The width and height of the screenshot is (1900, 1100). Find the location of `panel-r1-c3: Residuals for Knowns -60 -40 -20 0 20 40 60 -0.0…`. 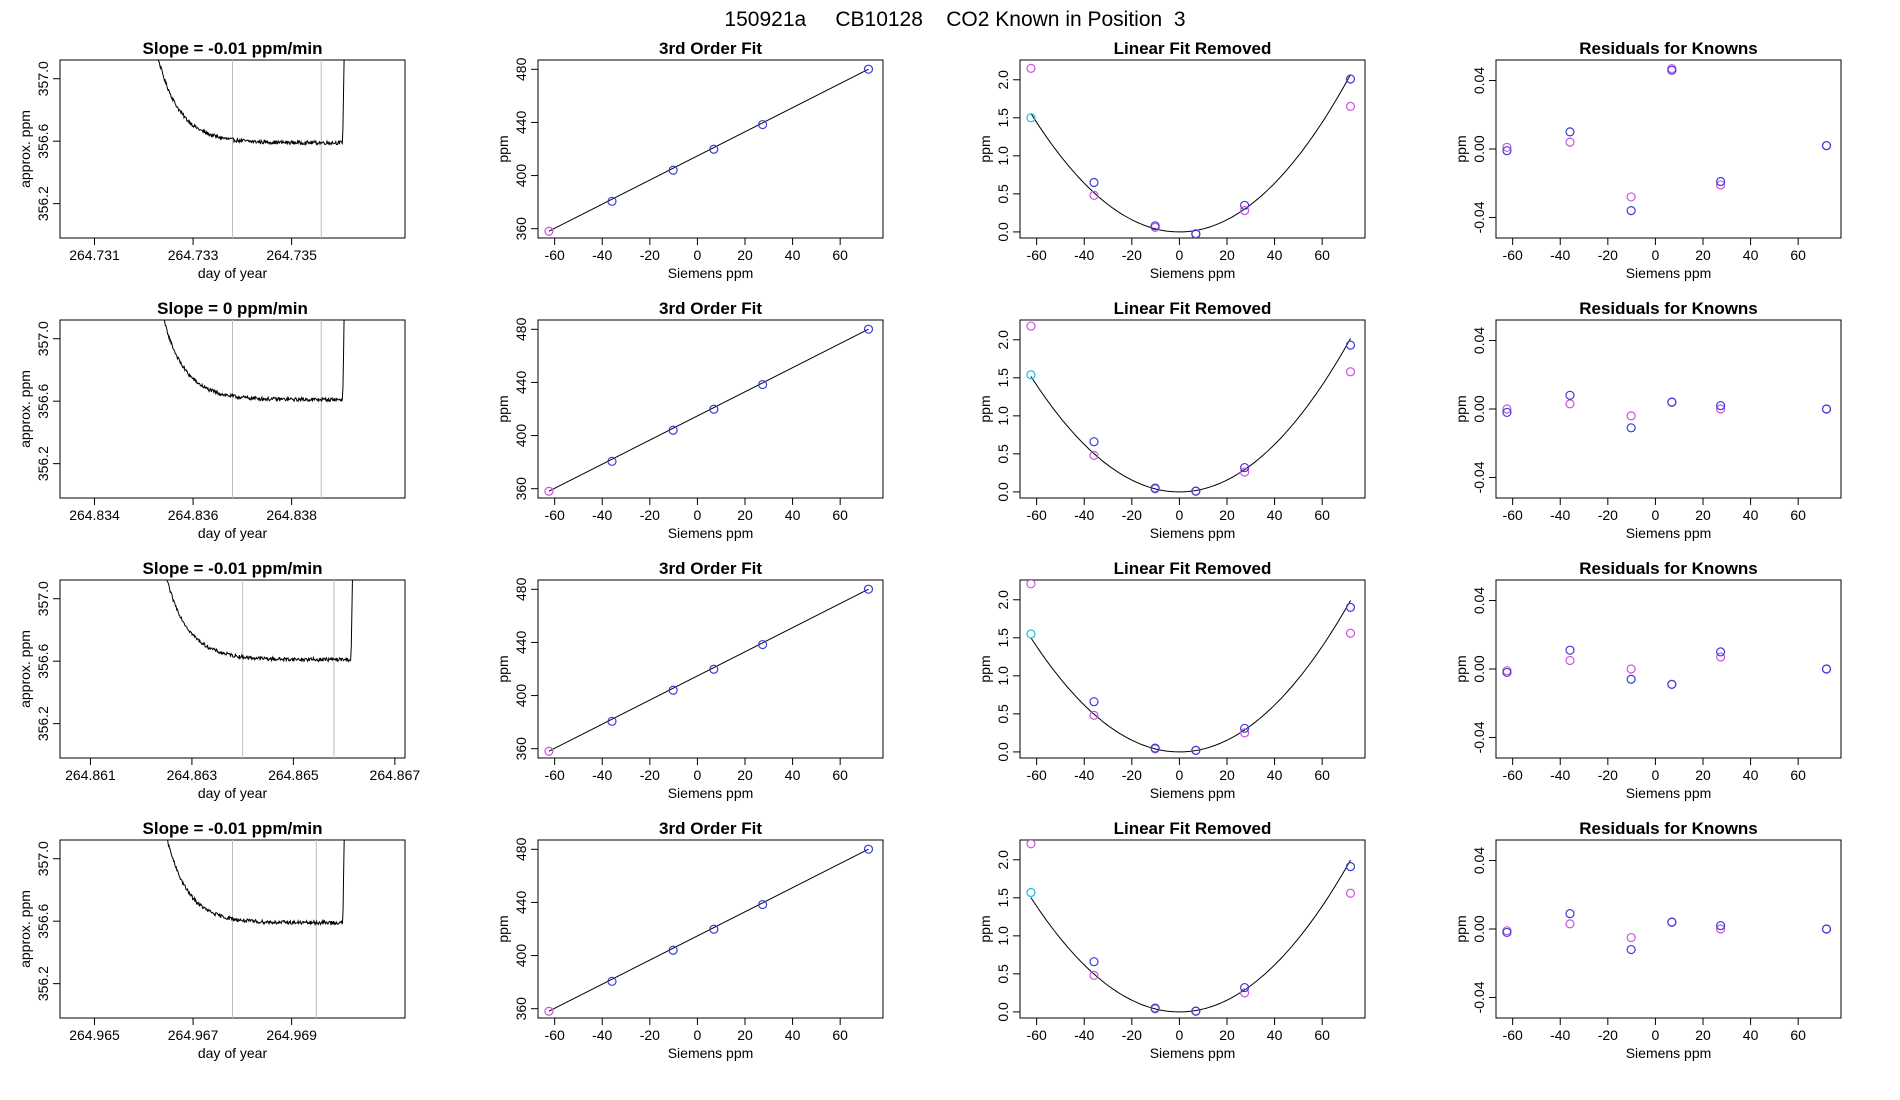

panel-r1-c3: Residuals for Knowns -60 -40 -20 0 20 40 60 -0.0… is located at coordinates (1647, 420).